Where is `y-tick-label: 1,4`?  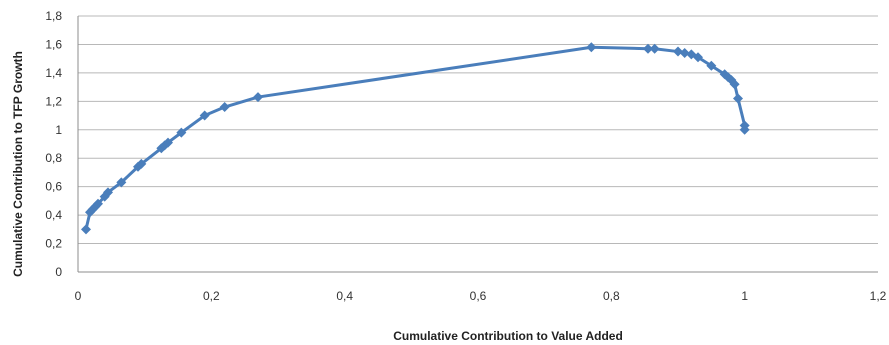
y-tick-label: 1,4 is located at coordinates (53, 73).